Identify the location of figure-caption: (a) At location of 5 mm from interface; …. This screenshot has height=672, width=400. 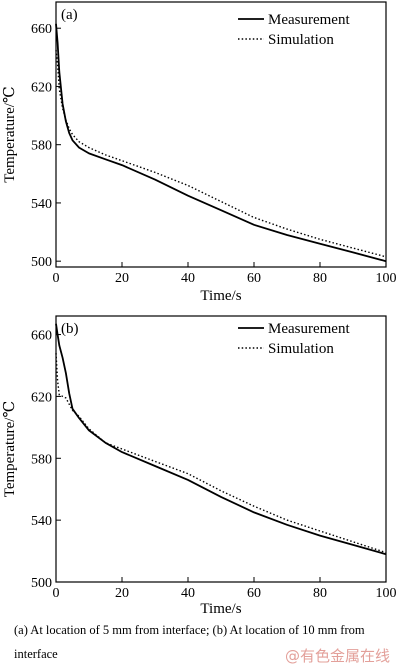
(189, 642).